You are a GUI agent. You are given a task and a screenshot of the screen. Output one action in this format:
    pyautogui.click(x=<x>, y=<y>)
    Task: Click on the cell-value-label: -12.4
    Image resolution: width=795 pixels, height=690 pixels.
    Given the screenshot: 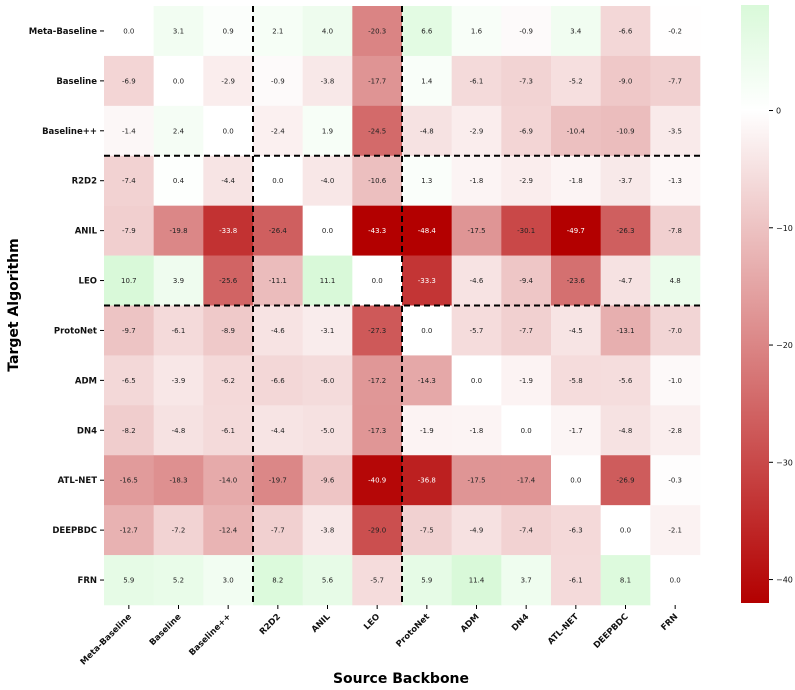 What is the action you would take?
    pyautogui.click(x=228, y=531)
    